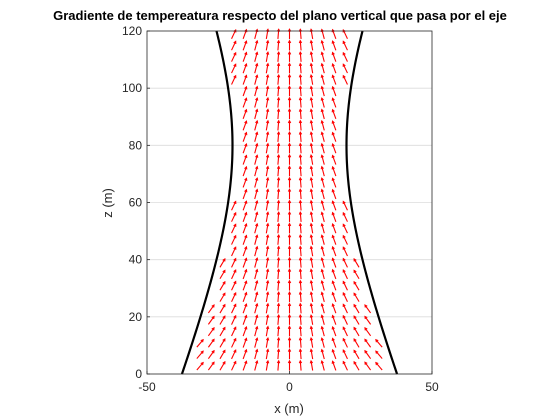  Describe the element at coordinates (289, 387) in the screenshot. I see `x-tick-label: 0` at that location.